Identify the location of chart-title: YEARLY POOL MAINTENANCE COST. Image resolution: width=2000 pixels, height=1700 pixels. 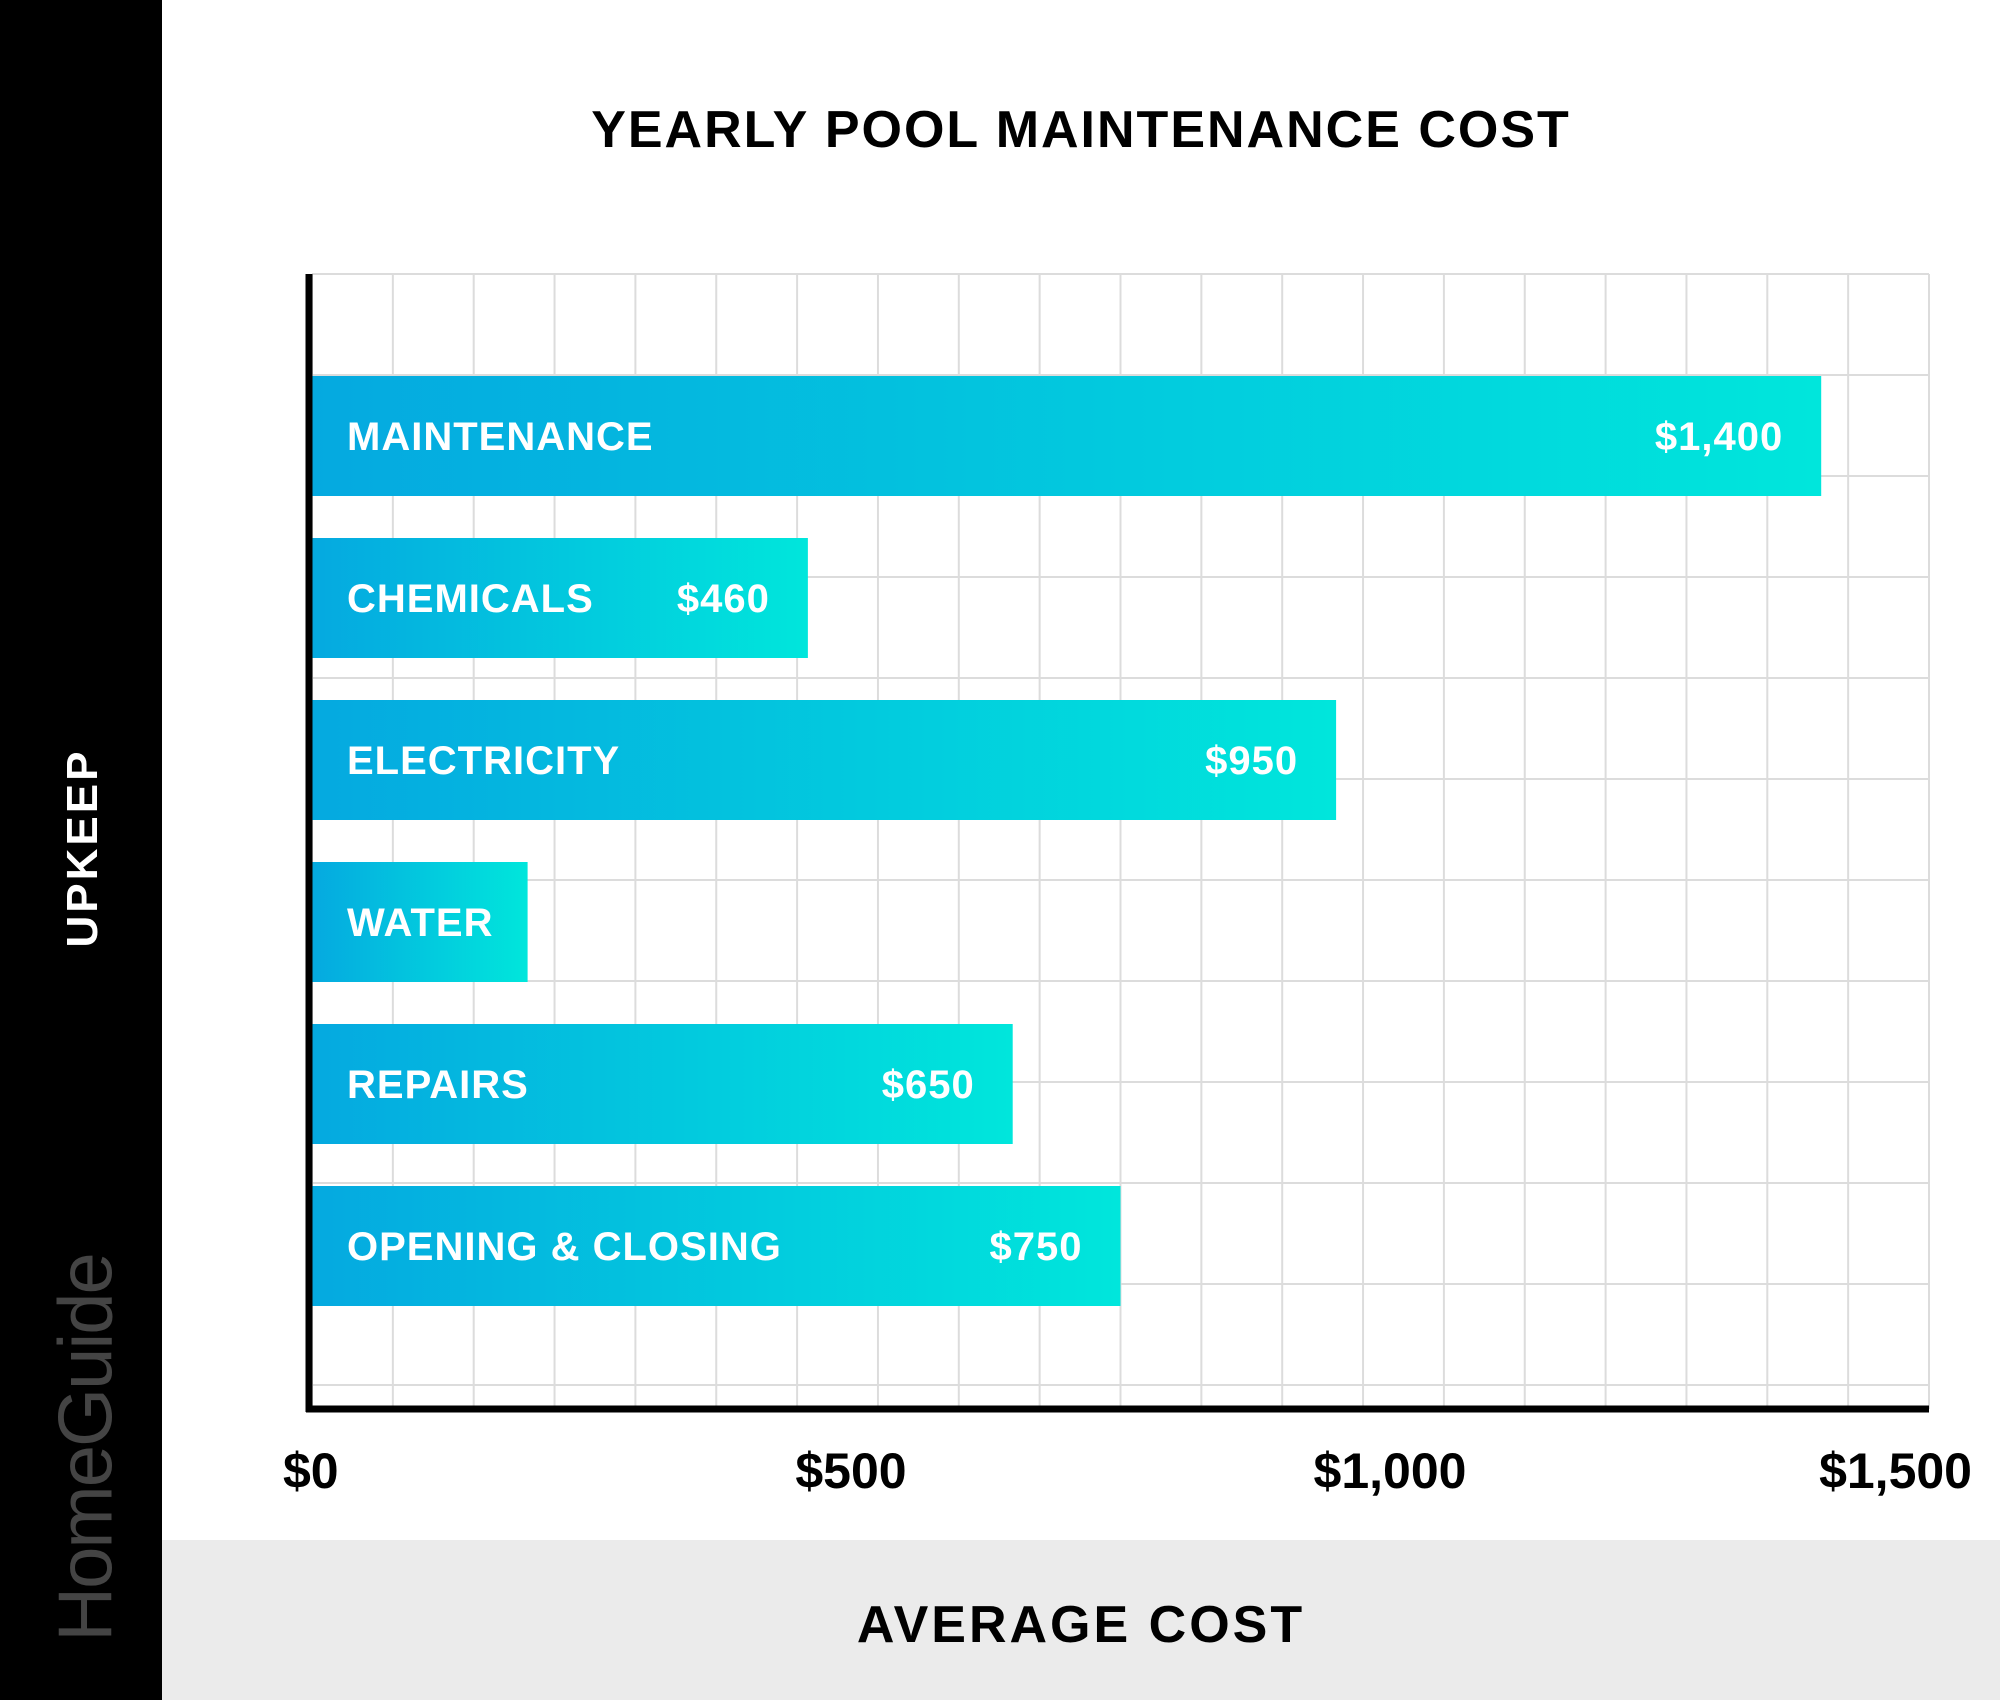
(1081, 130).